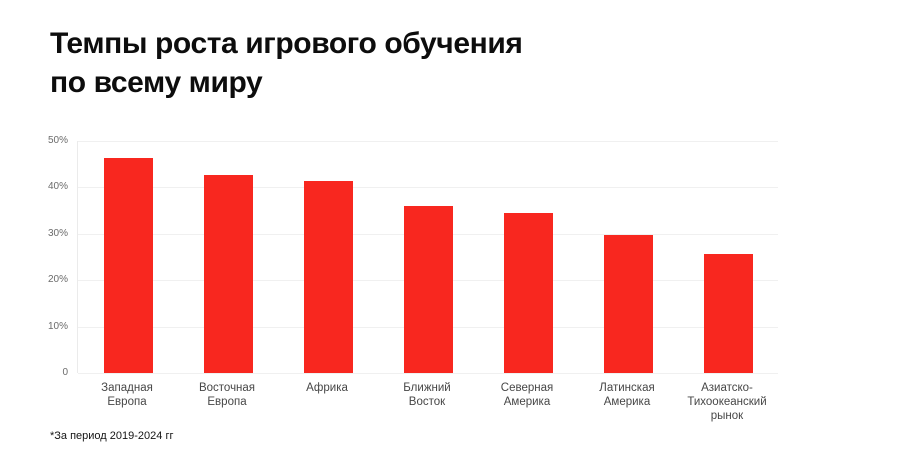 Image resolution: width=899 pixels, height=465 pixels. What do you see at coordinates (57, 279) in the screenshot?
I see `y-tick-label-20: 20%` at bounding box center [57, 279].